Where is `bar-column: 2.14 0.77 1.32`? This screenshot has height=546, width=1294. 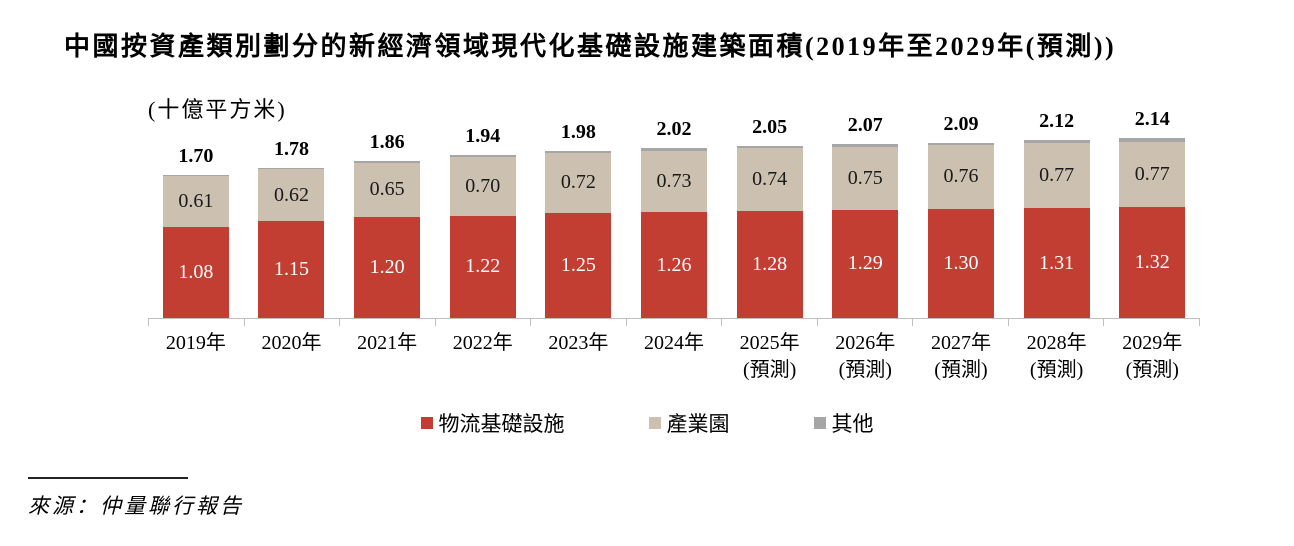 bar-column: 2.14 0.77 1.32 is located at coordinates (1152, 213).